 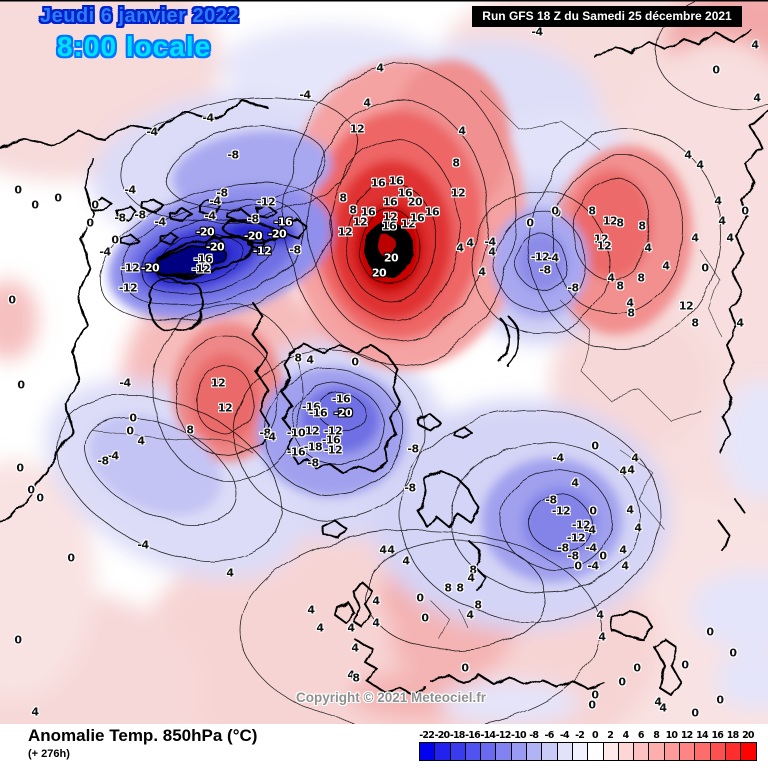 What do you see at coordinates (641, 735) in the screenshot?
I see `scale-tick-label: 6` at bounding box center [641, 735].